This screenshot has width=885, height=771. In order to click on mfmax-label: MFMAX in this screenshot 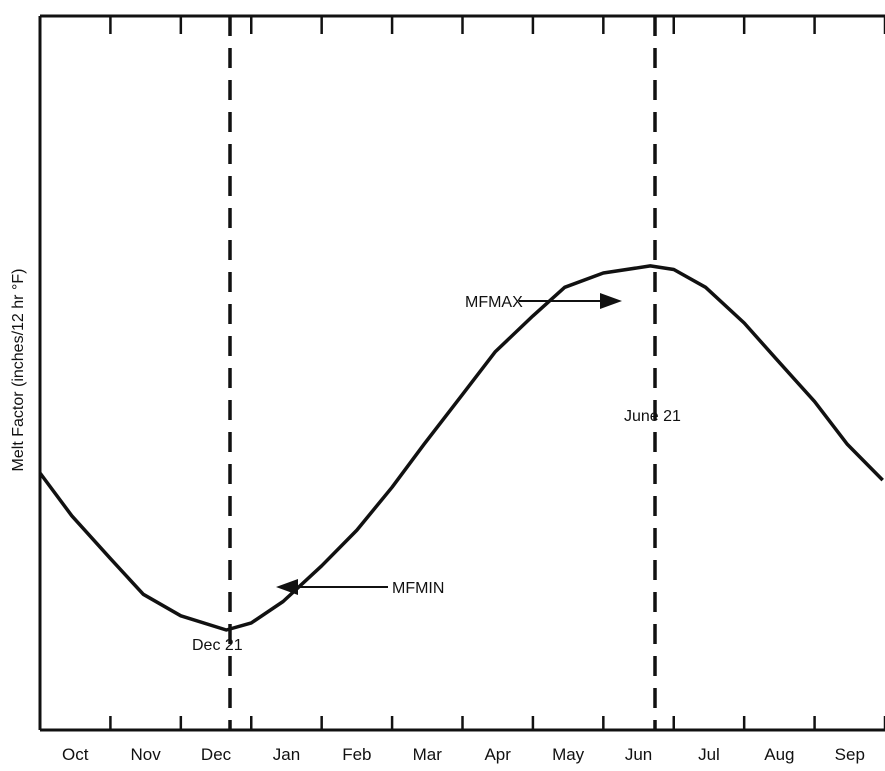, I will do `click(494, 302)`.